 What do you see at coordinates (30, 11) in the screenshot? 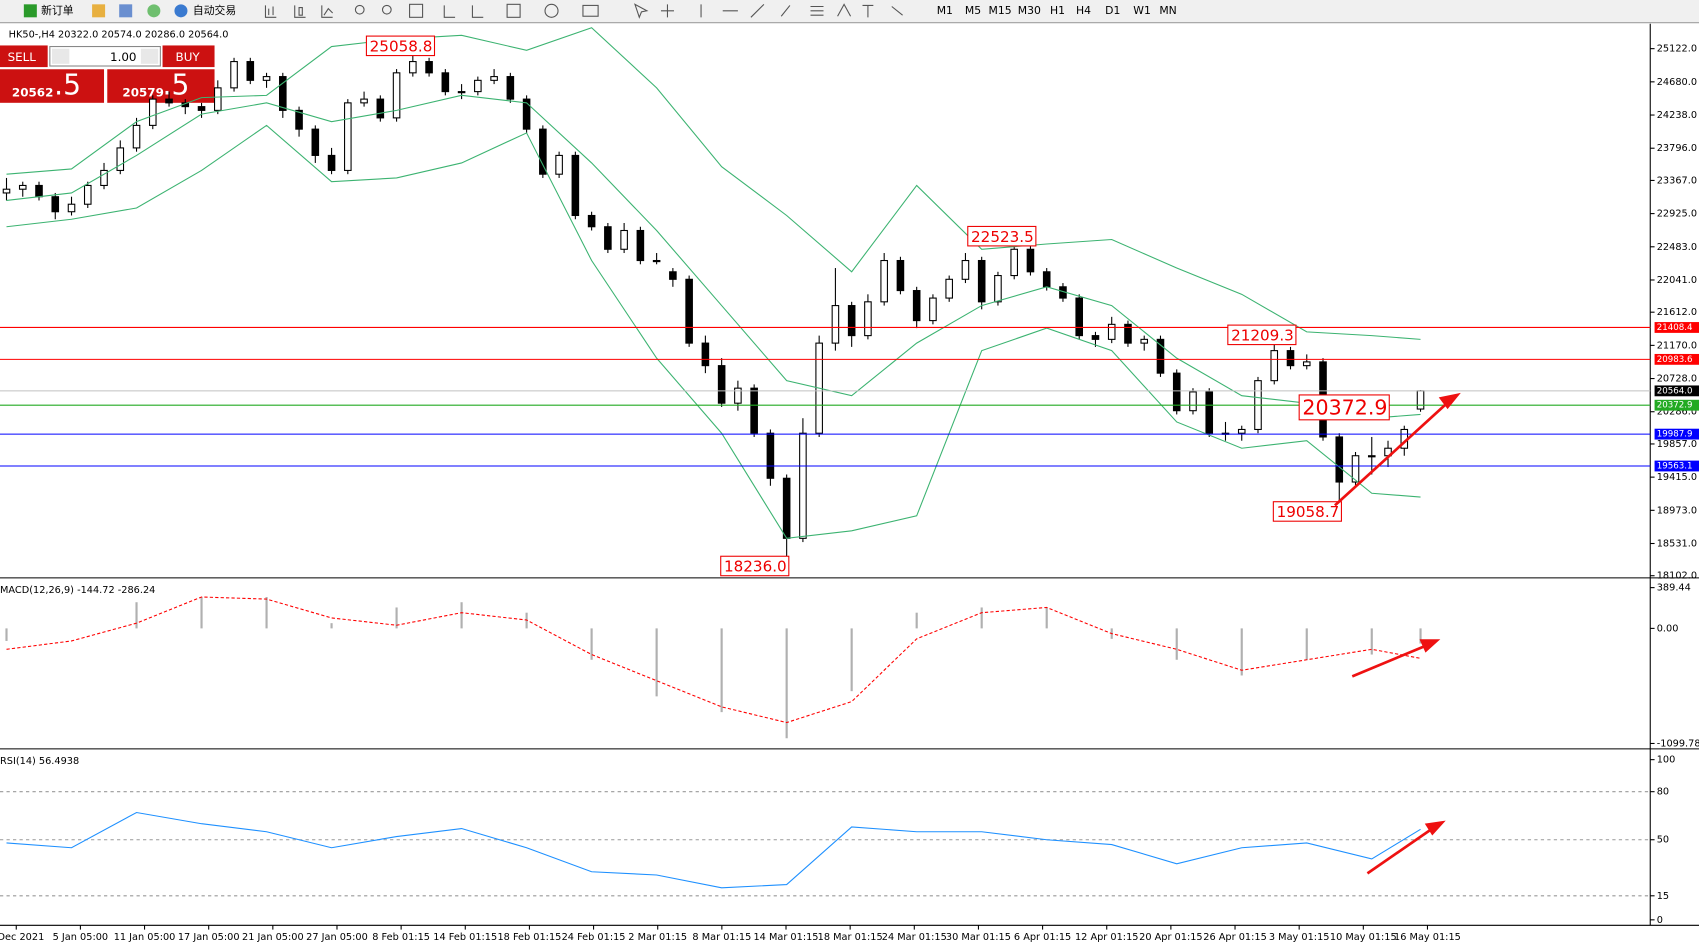
I see `new-order-icon` at bounding box center [30, 11].